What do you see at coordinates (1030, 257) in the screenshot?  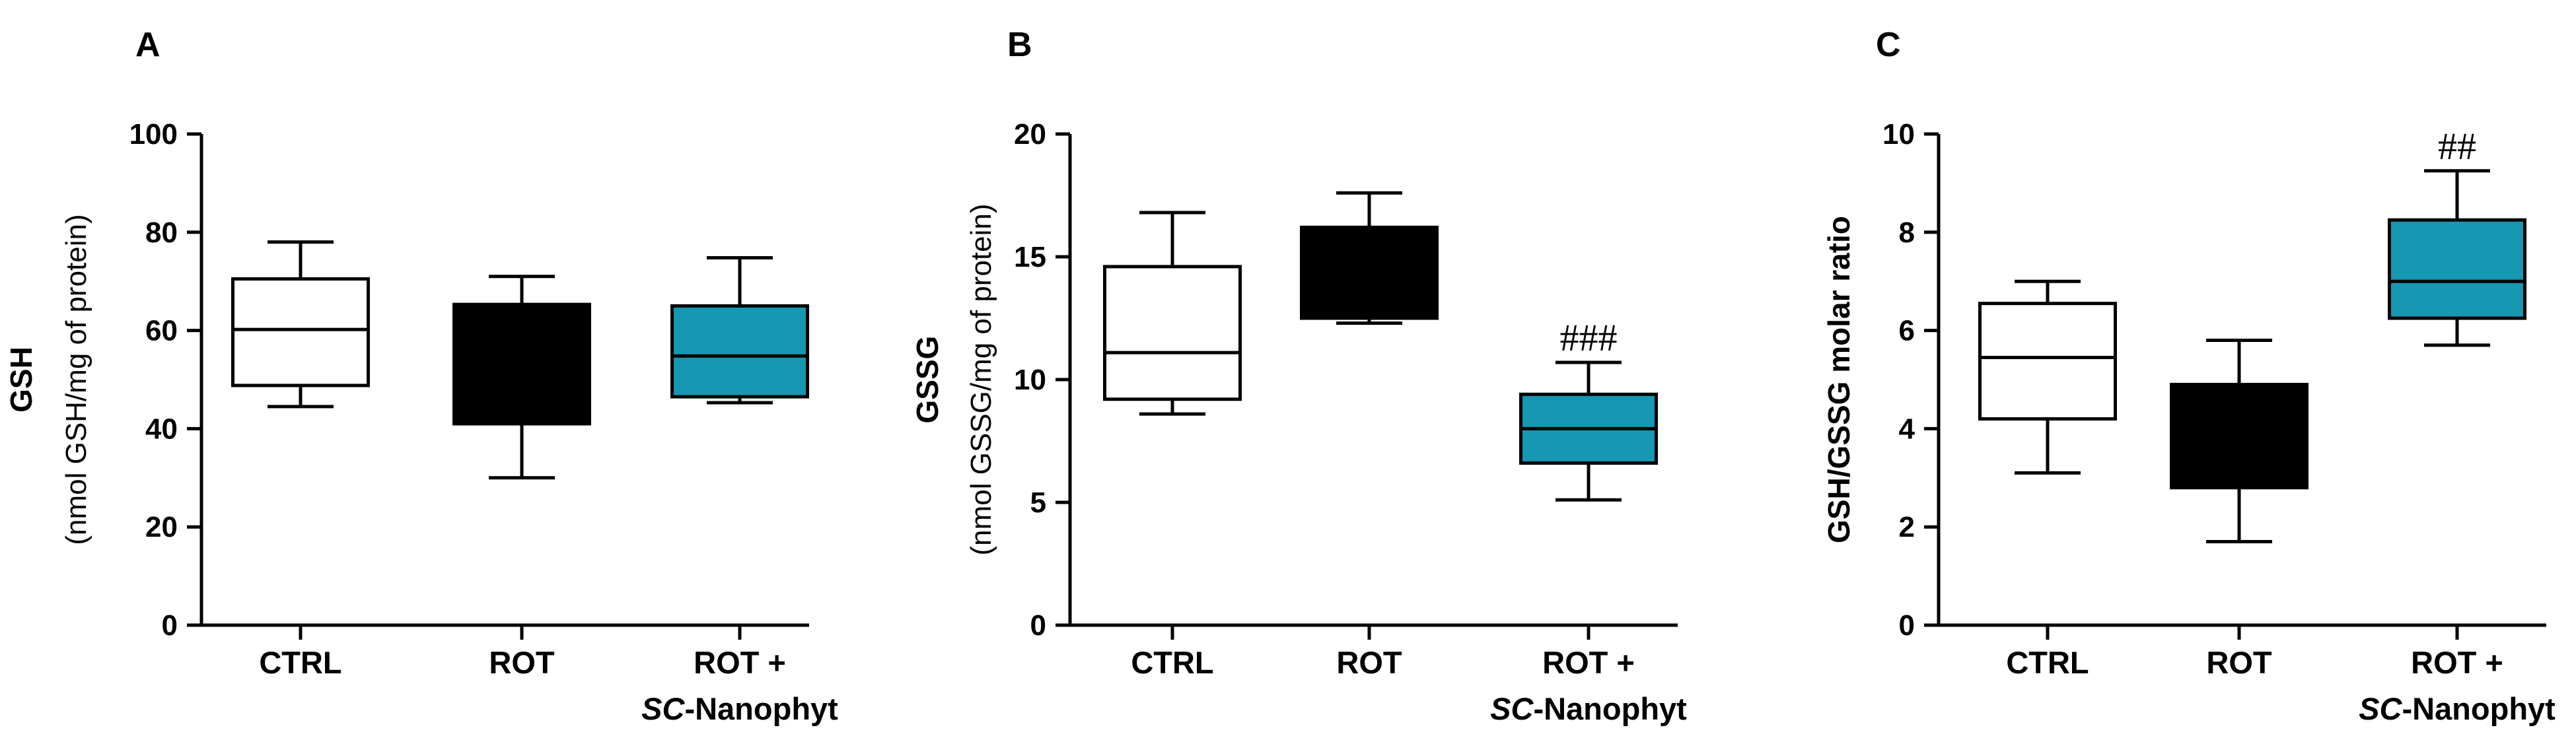 I see `y-tick-label: 15` at bounding box center [1030, 257].